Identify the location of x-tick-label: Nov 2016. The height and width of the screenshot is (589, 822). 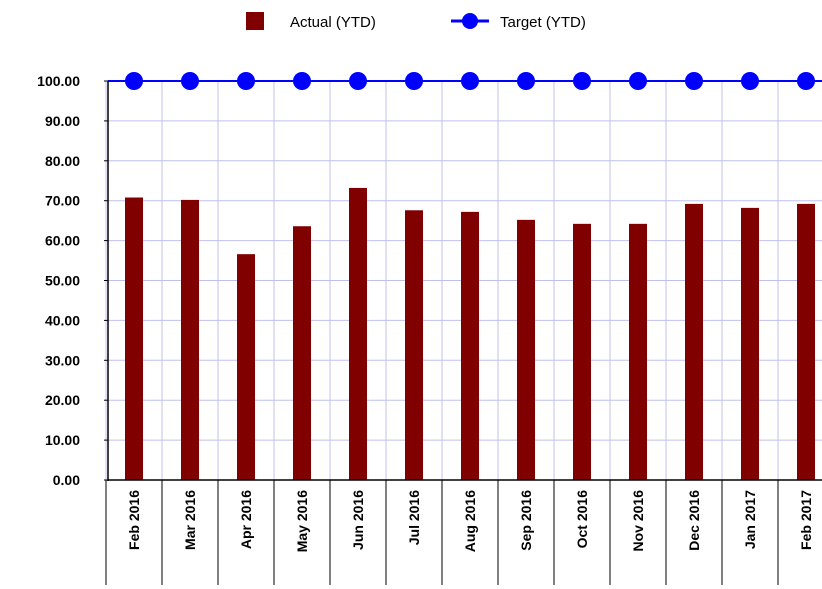
(638, 521).